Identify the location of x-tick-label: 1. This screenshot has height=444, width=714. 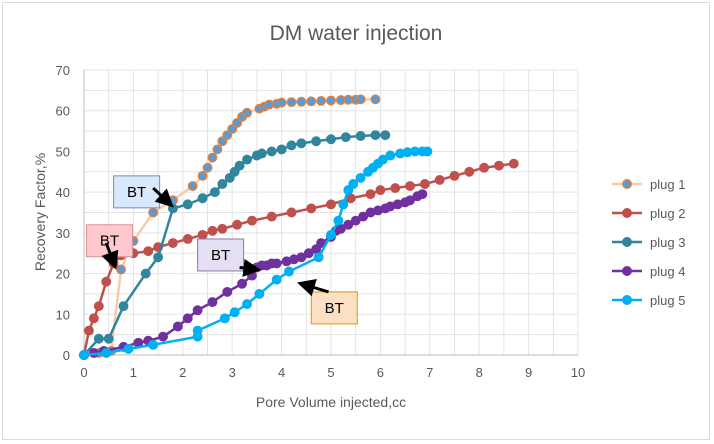
(133, 372).